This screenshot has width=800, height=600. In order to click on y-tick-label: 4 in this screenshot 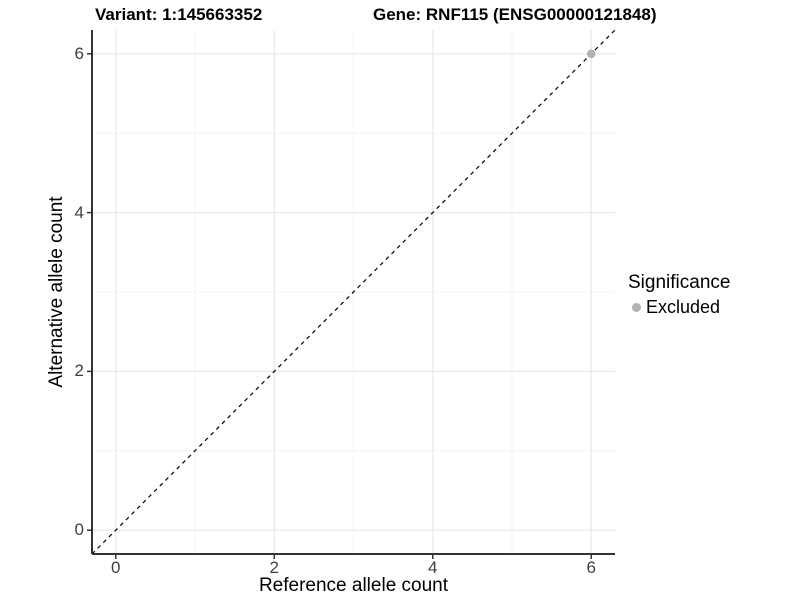, I will do `click(79, 212)`.